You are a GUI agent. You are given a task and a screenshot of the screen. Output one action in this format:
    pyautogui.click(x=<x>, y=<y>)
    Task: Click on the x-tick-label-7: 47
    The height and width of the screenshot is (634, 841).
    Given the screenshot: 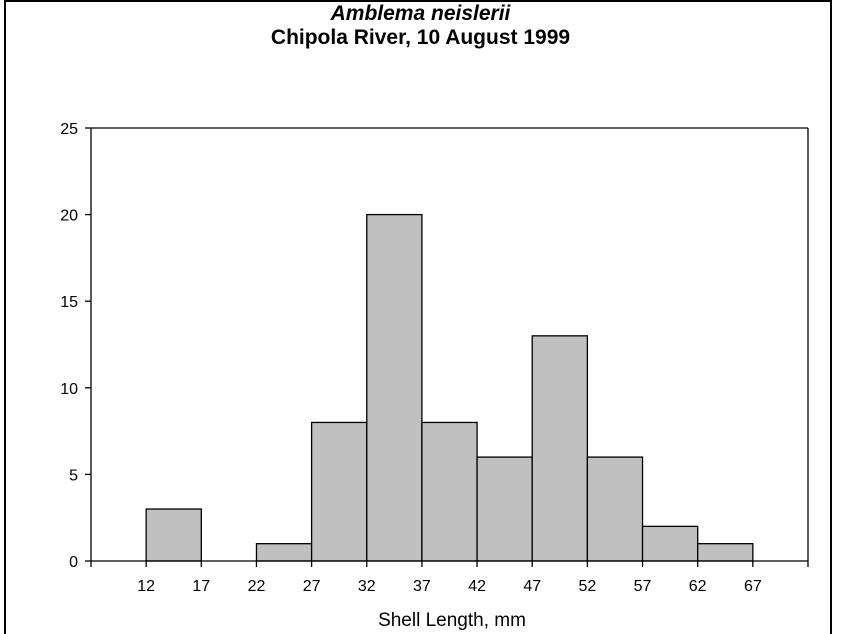 What is the action you would take?
    pyautogui.click(x=532, y=586)
    